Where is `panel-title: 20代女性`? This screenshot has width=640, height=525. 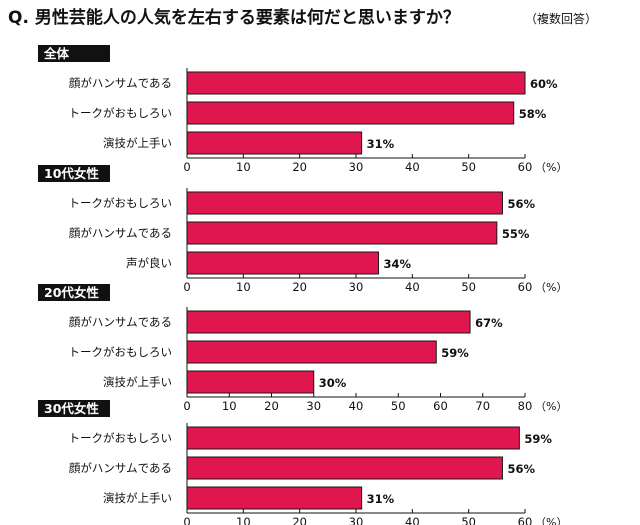 panel-title: 20代女性 is located at coordinates (71, 292).